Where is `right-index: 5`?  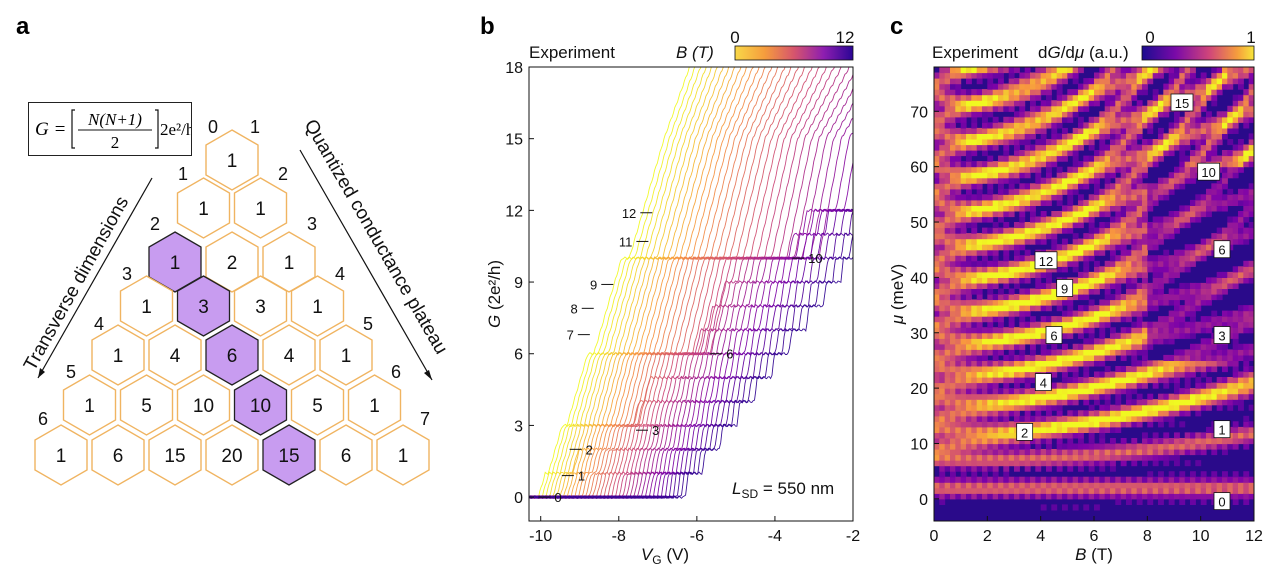
right-index: 5 is located at coordinates (368, 324).